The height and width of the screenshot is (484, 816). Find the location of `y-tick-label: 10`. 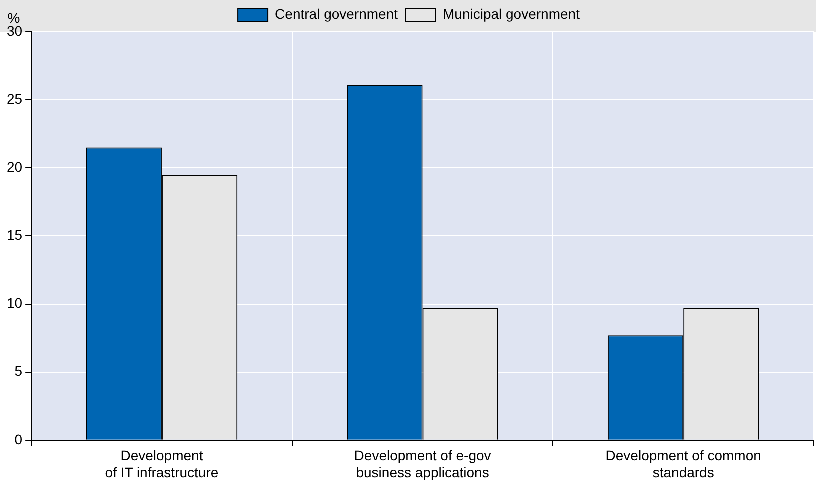

y-tick-label: 10 is located at coordinates (14, 303).